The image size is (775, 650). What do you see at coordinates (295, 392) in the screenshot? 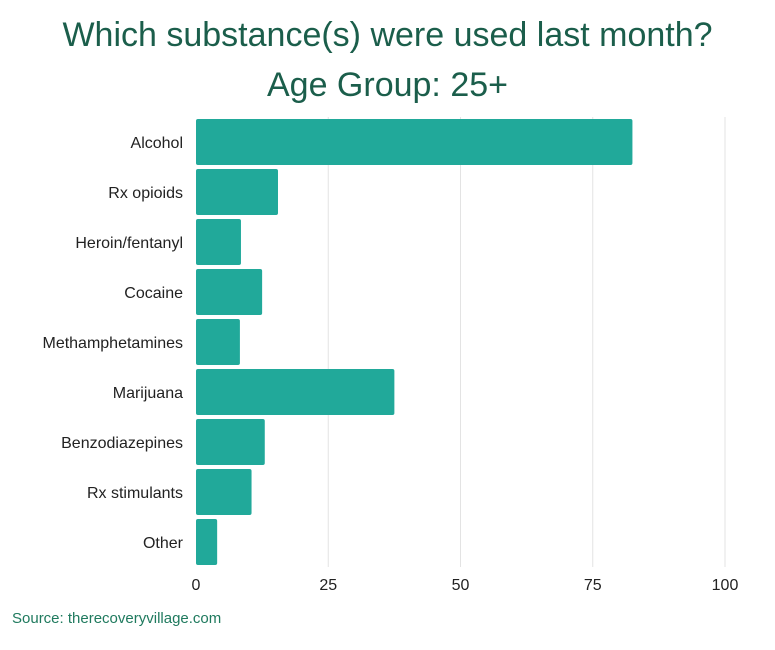
I see `bar-marijuana` at bounding box center [295, 392].